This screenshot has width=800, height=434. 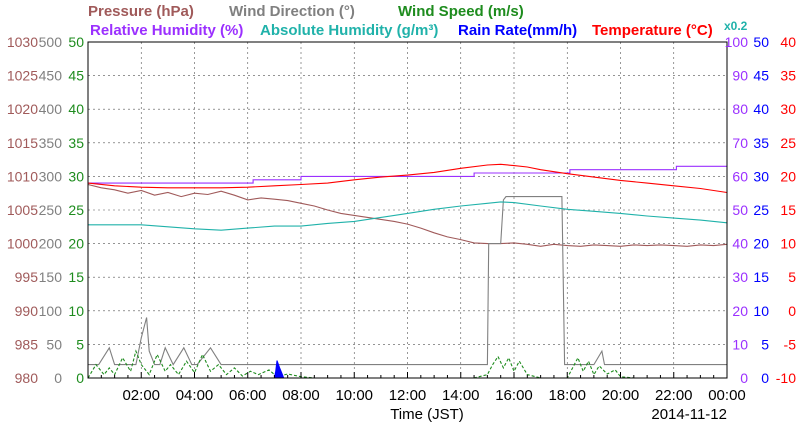 What do you see at coordinates (461, 11) in the screenshot?
I see `legend-wind-speed: Wind Speed (m/s)` at bounding box center [461, 11].